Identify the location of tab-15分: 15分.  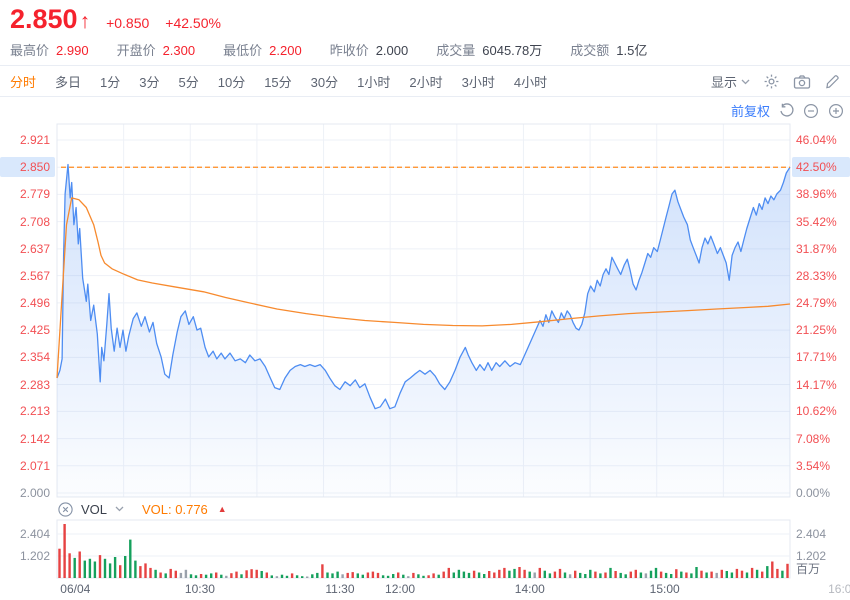
(278, 82).